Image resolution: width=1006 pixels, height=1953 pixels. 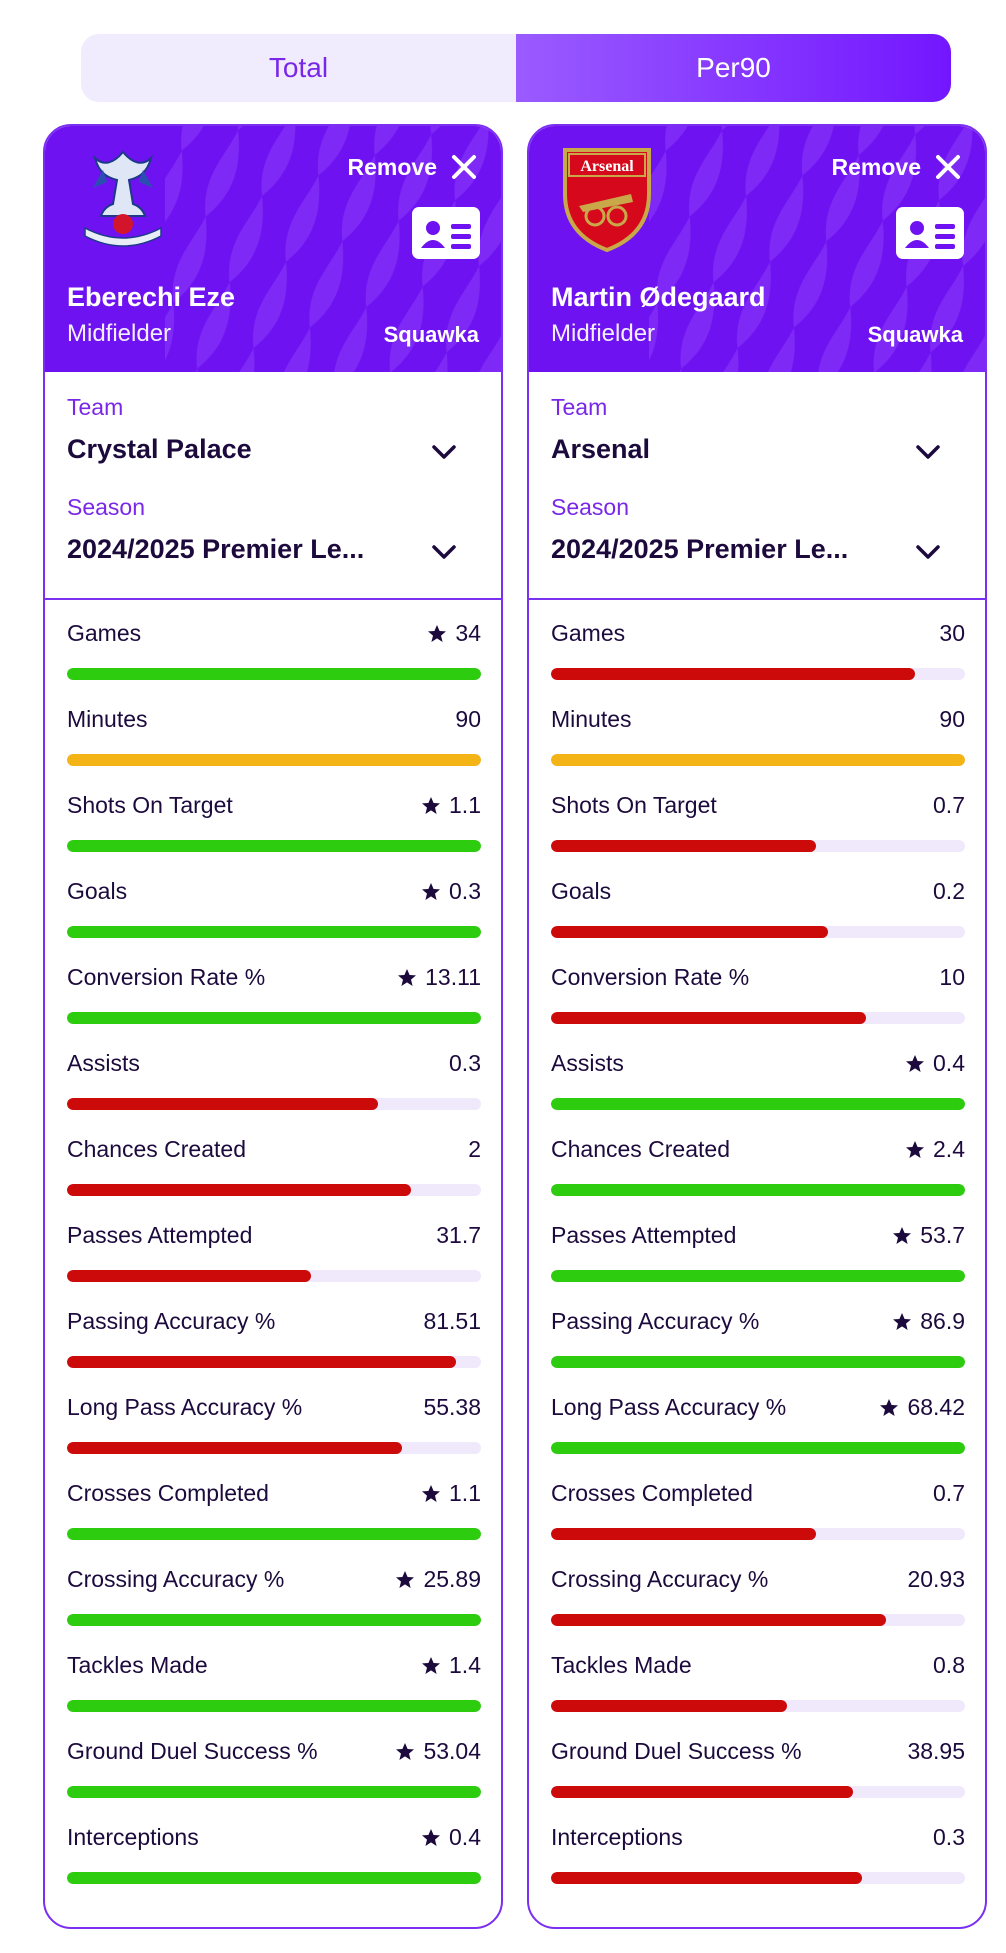 I want to click on stat-value: 86.9, so click(x=942, y=1321).